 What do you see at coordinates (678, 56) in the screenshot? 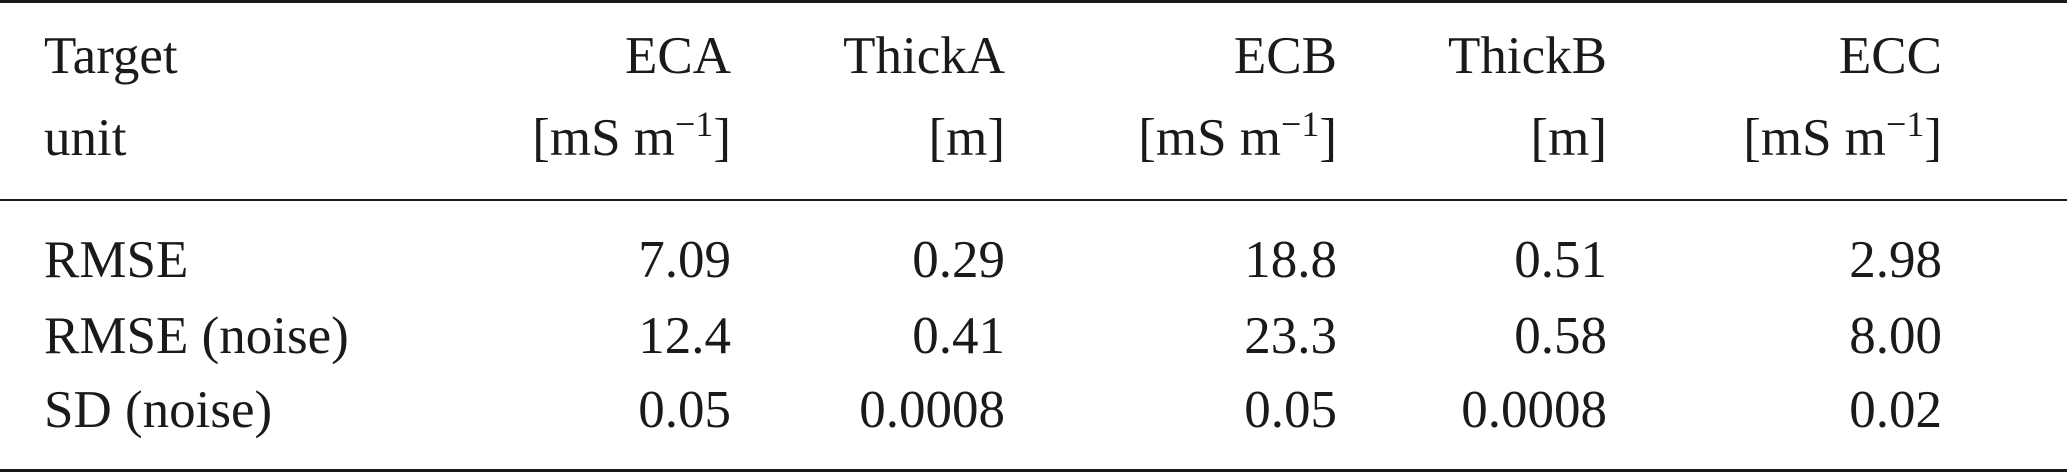
I see `header-eca: ECA` at bounding box center [678, 56].